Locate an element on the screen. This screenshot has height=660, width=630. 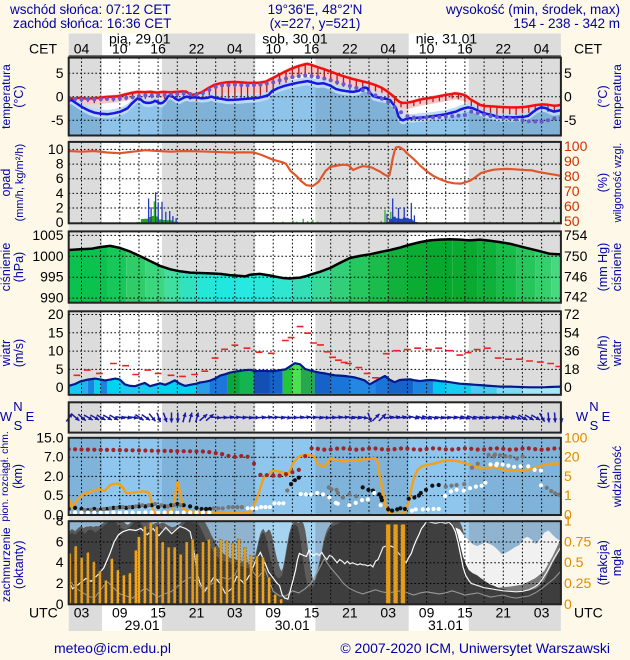
svg-text: zachód słońca: 16:36 CET is located at coordinates (92, 23).